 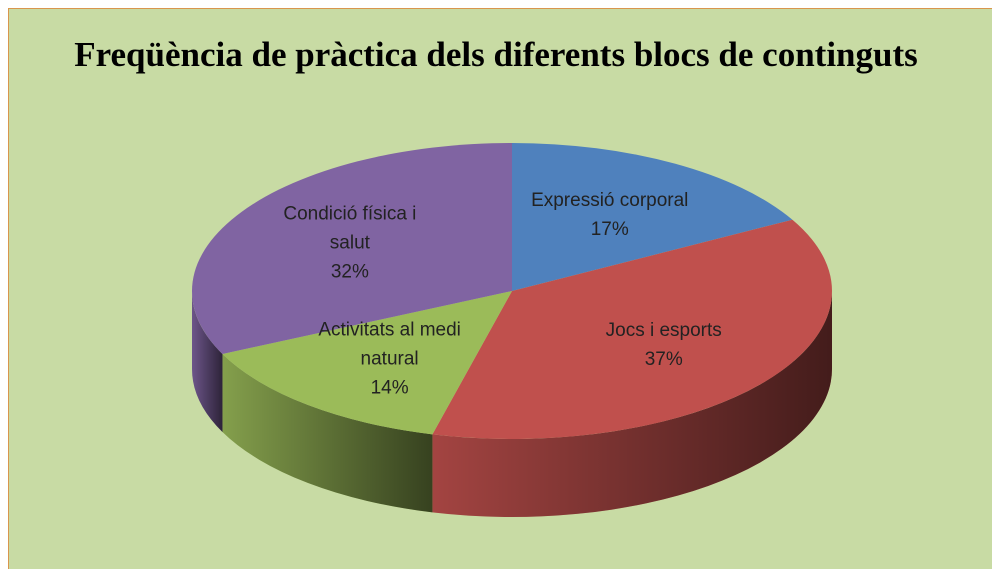 I want to click on label-category: Activitats al medi natural, so click(x=389, y=344).